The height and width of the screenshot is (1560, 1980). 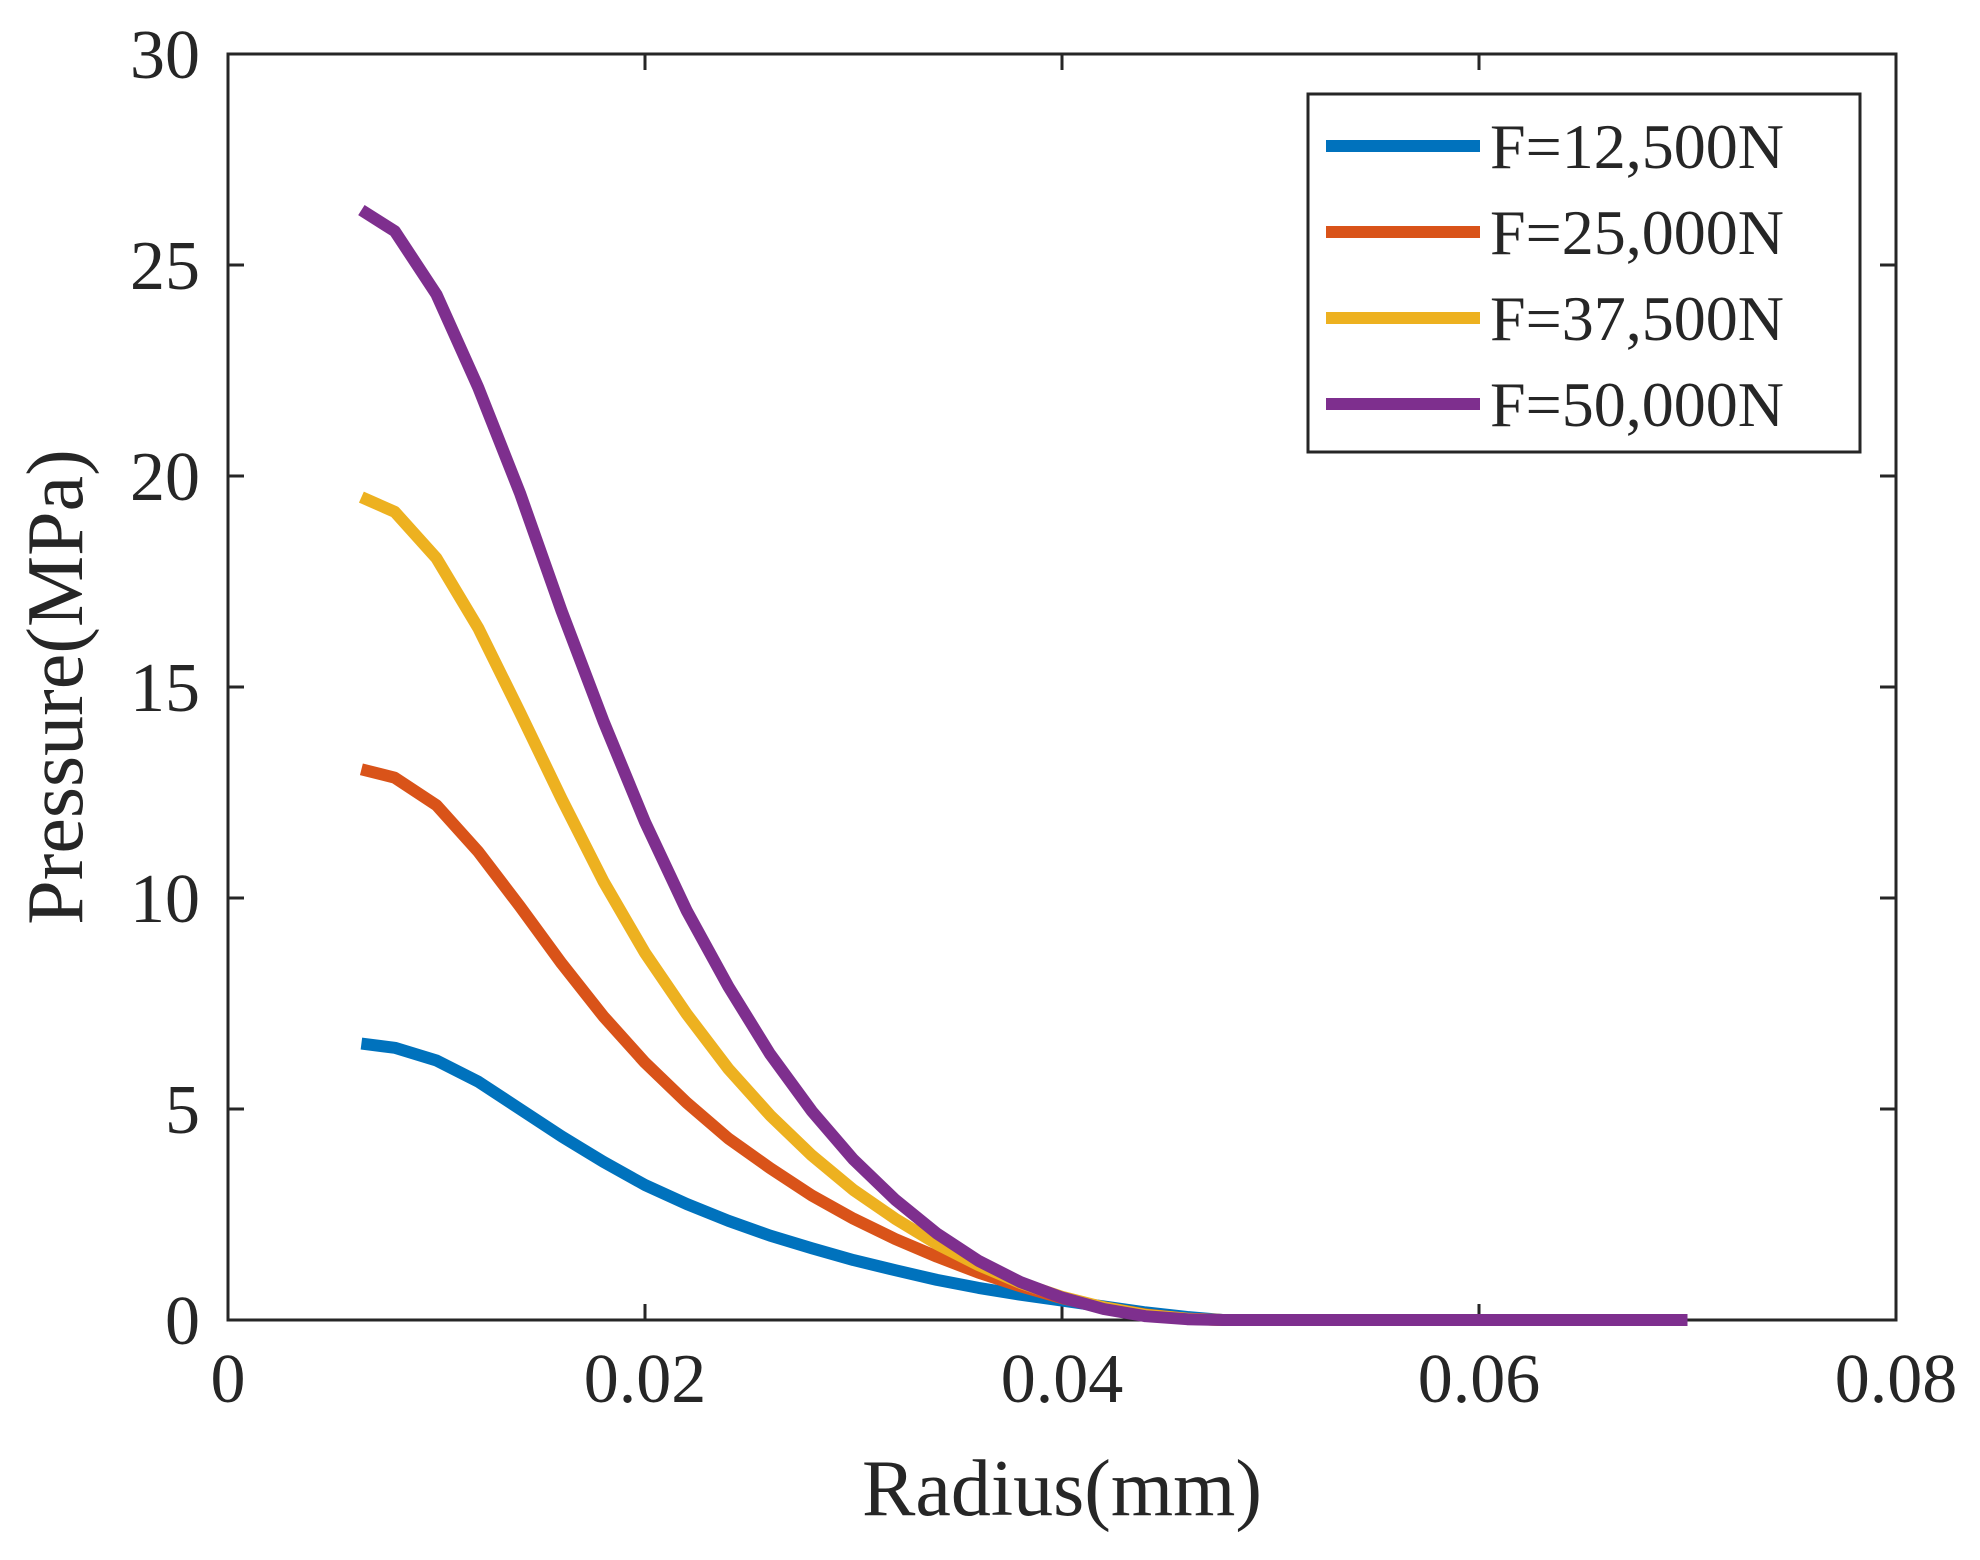 What do you see at coordinates (1637, 232) in the screenshot?
I see `legend-label: F=25,000N` at bounding box center [1637, 232].